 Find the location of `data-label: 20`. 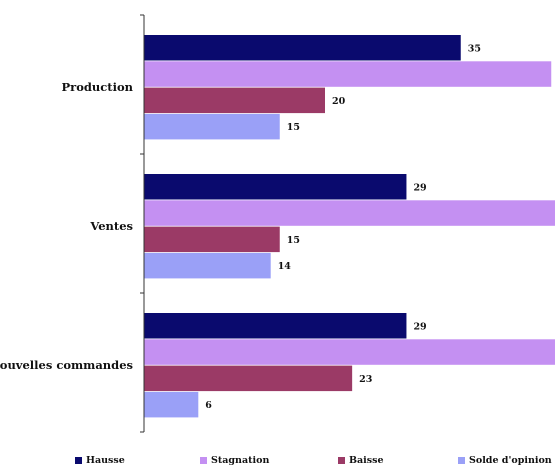

data-label: 20 is located at coordinates (339, 101).